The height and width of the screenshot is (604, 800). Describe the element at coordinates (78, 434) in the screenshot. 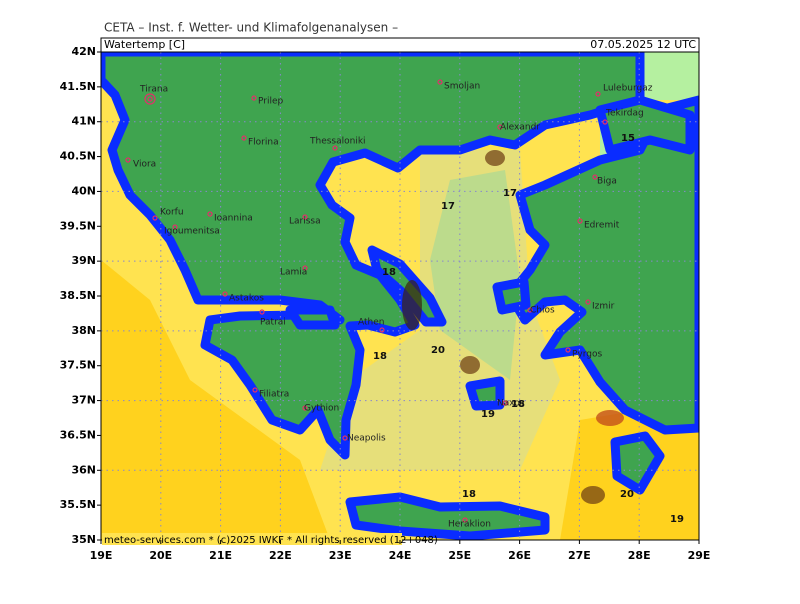

I see `lat-tick-label: 36.5N` at that location.